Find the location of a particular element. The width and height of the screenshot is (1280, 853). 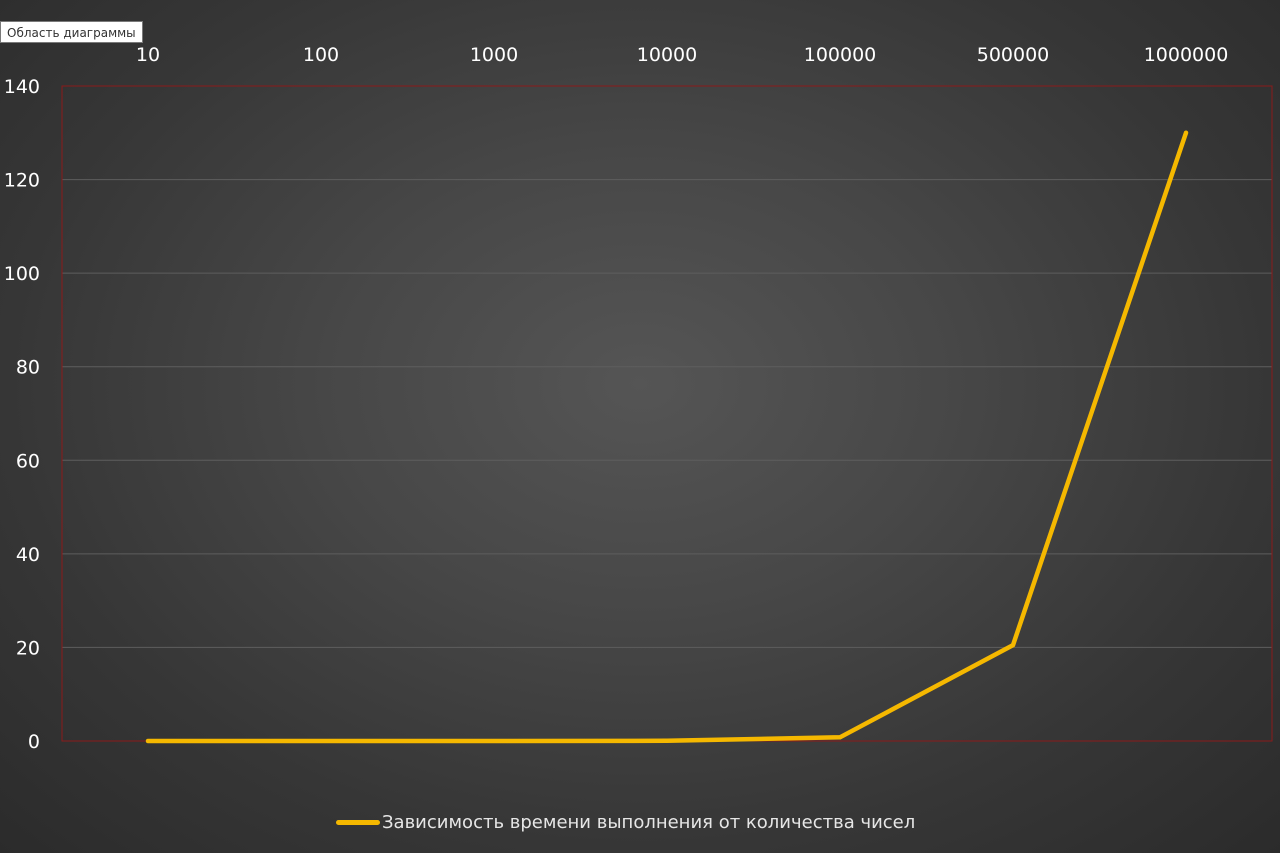

y-tick-label: 20 is located at coordinates (28, 648).